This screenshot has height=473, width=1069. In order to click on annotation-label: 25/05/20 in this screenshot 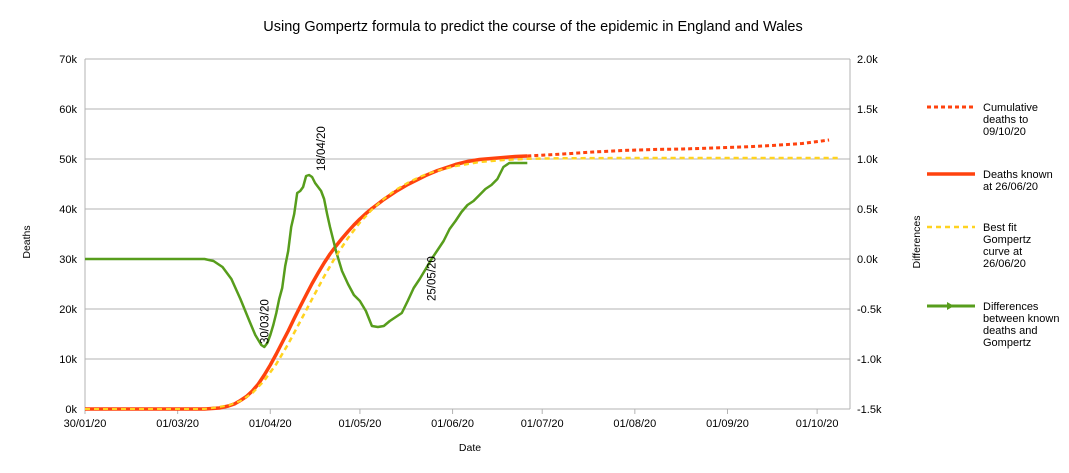, I will do `click(433, 278)`.